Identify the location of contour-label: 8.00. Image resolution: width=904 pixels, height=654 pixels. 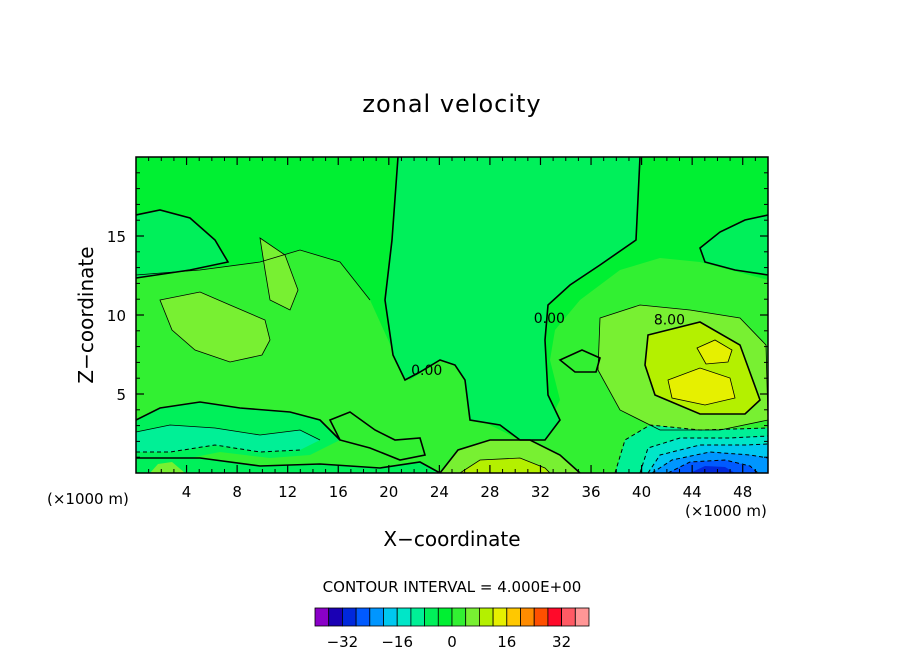
(669, 320).